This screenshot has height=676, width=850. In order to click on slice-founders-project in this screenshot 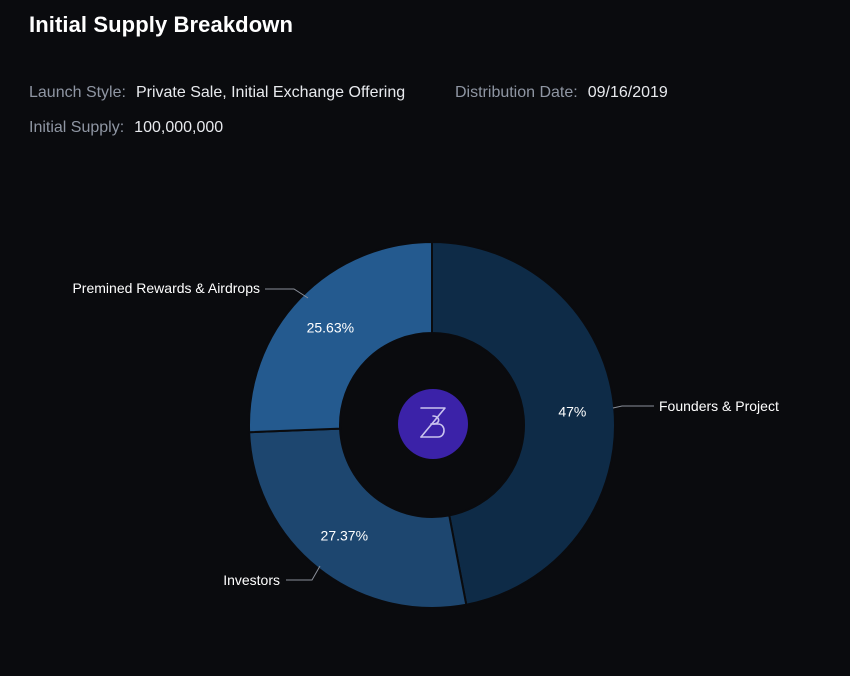, I will do `click(523, 423)`.